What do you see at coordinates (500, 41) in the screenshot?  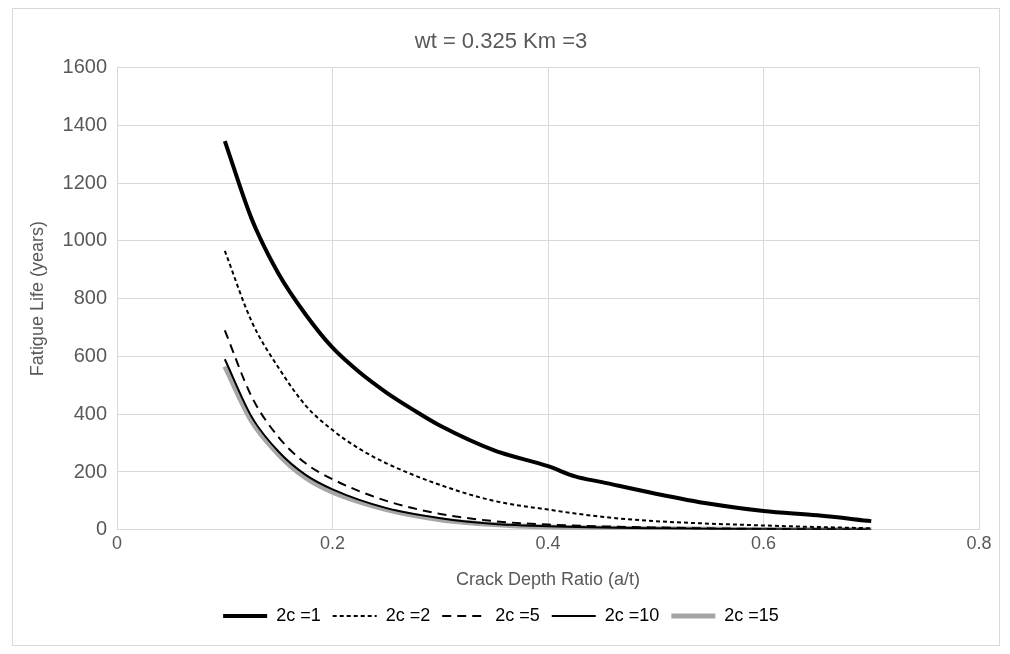 I see `chart-title: wt = 0.325 Km =3` at bounding box center [500, 41].